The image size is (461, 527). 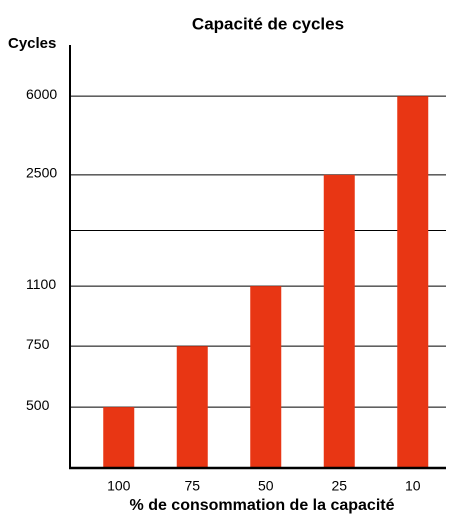 What do you see at coordinates (38, 344) in the screenshot?
I see `y-tick-label: 750` at bounding box center [38, 344].